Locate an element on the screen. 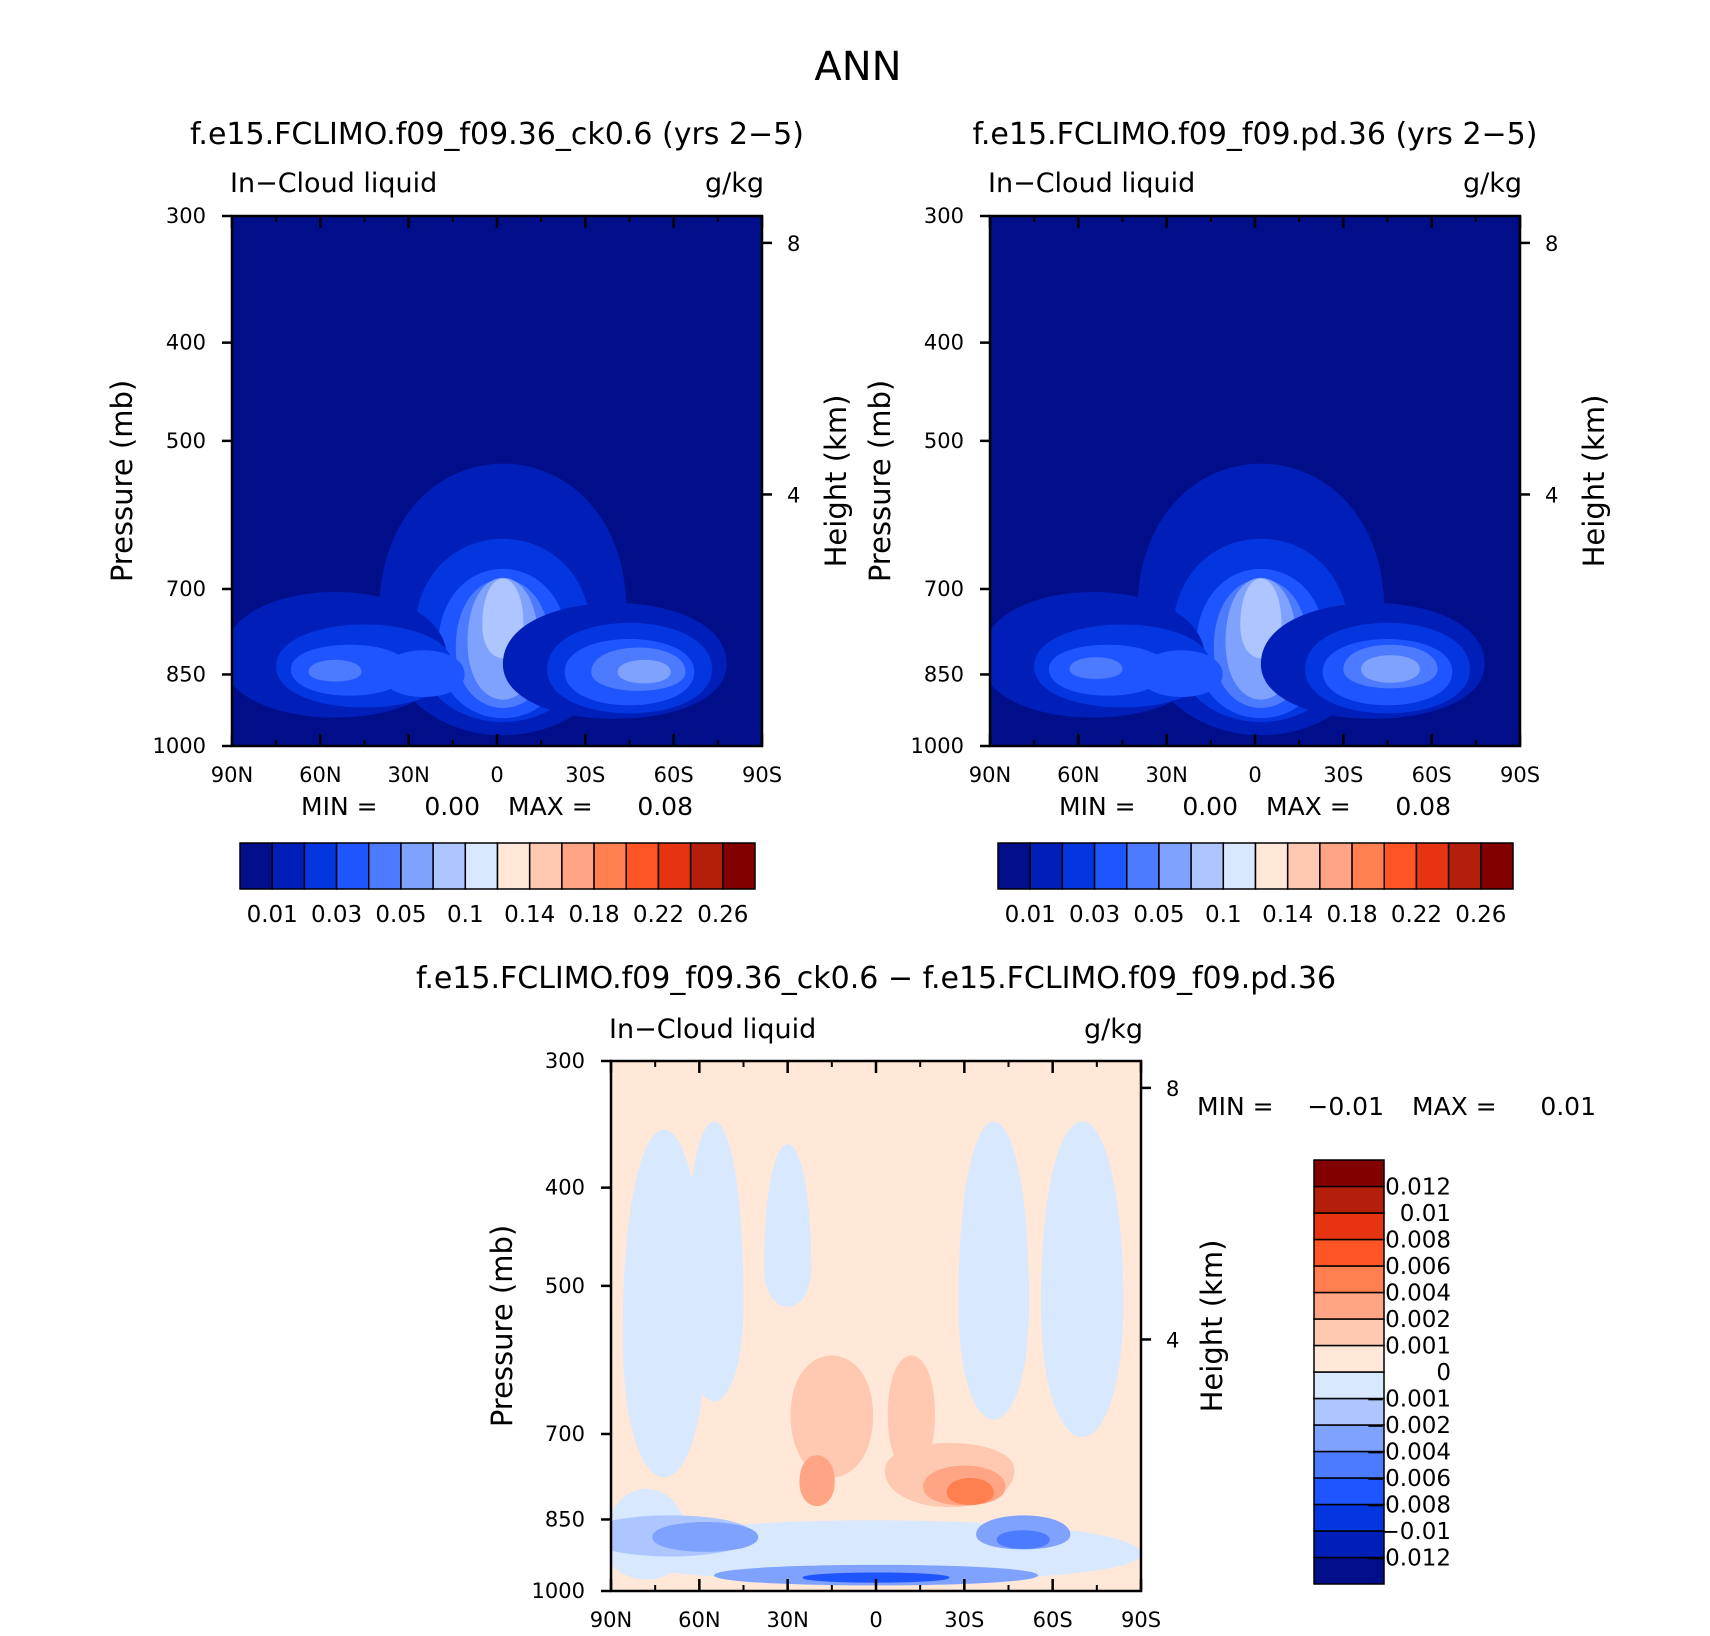  panel-difference-max-value: 0.01 is located at coordinates (1568, 1106).